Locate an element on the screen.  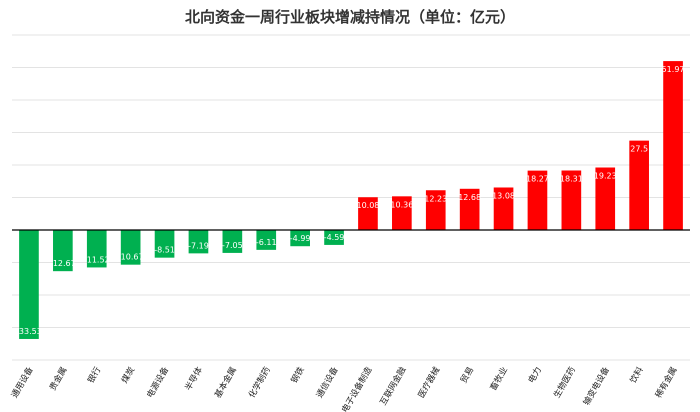
category-label: 通用设备 is located at coordinates (22, 382).